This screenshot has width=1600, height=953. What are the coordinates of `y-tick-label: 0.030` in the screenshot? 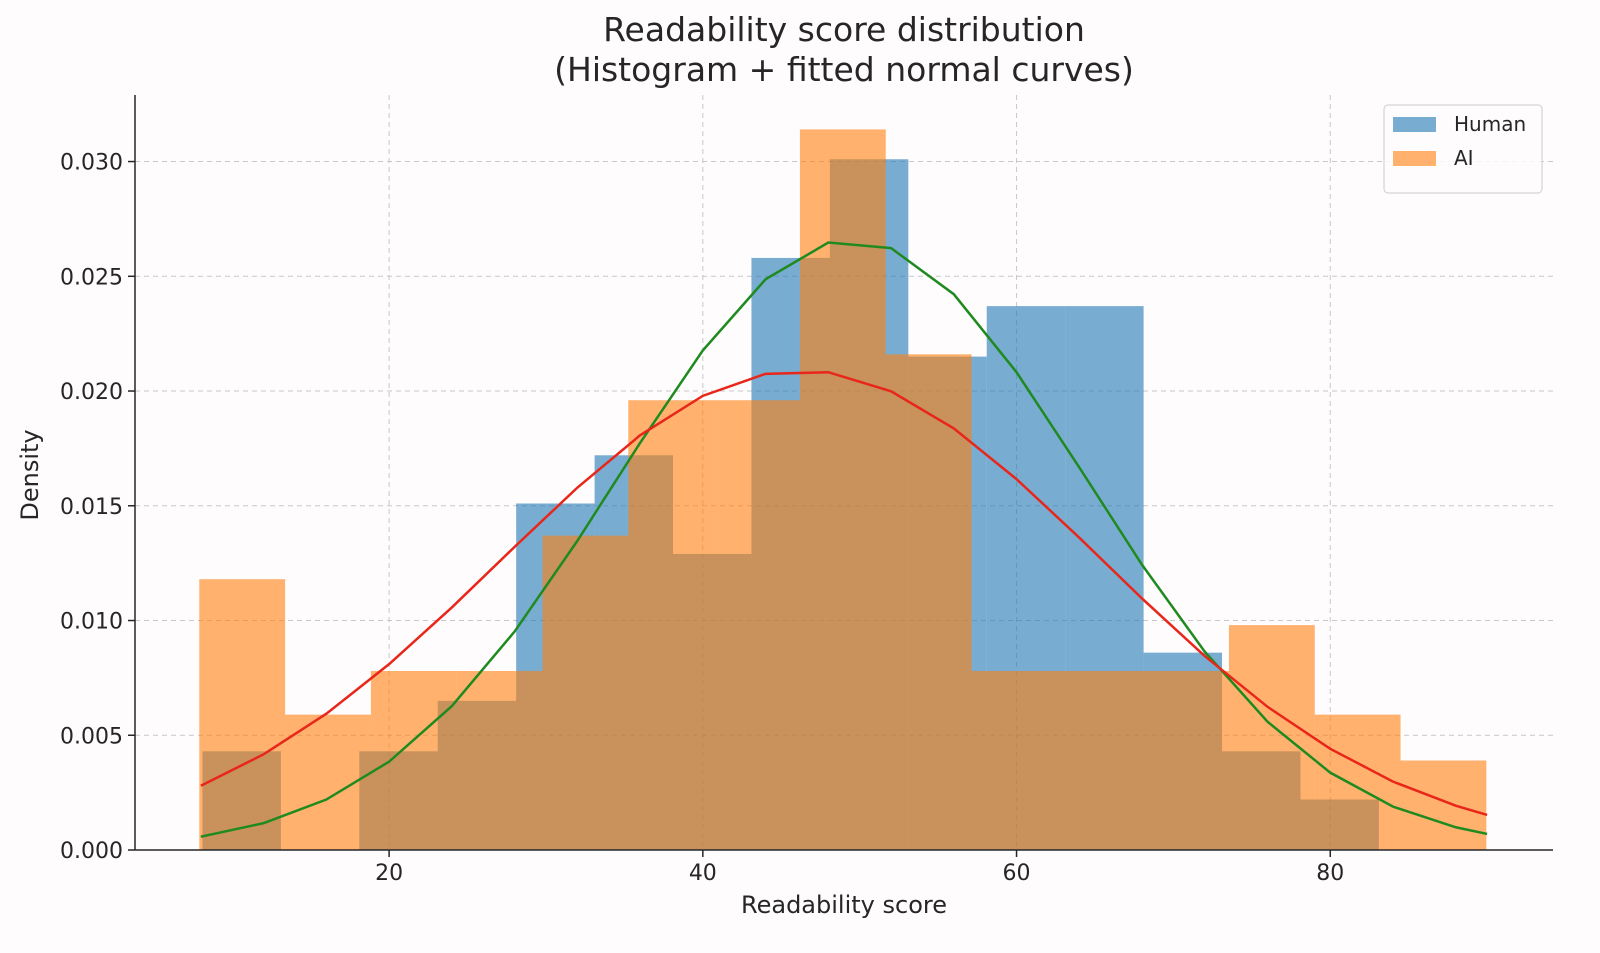 It's located at (91, 163).